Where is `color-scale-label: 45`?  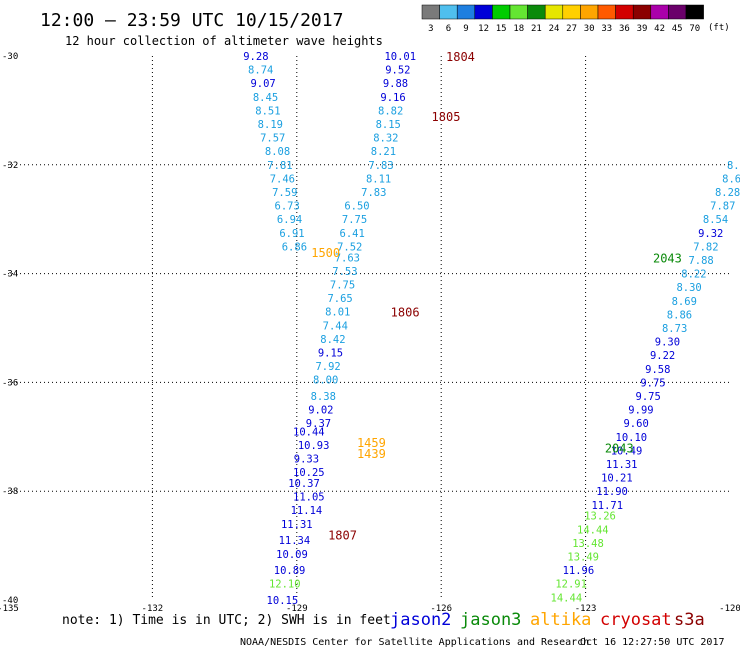
color-scale-label: 45 is located at coordinates (677, 29).